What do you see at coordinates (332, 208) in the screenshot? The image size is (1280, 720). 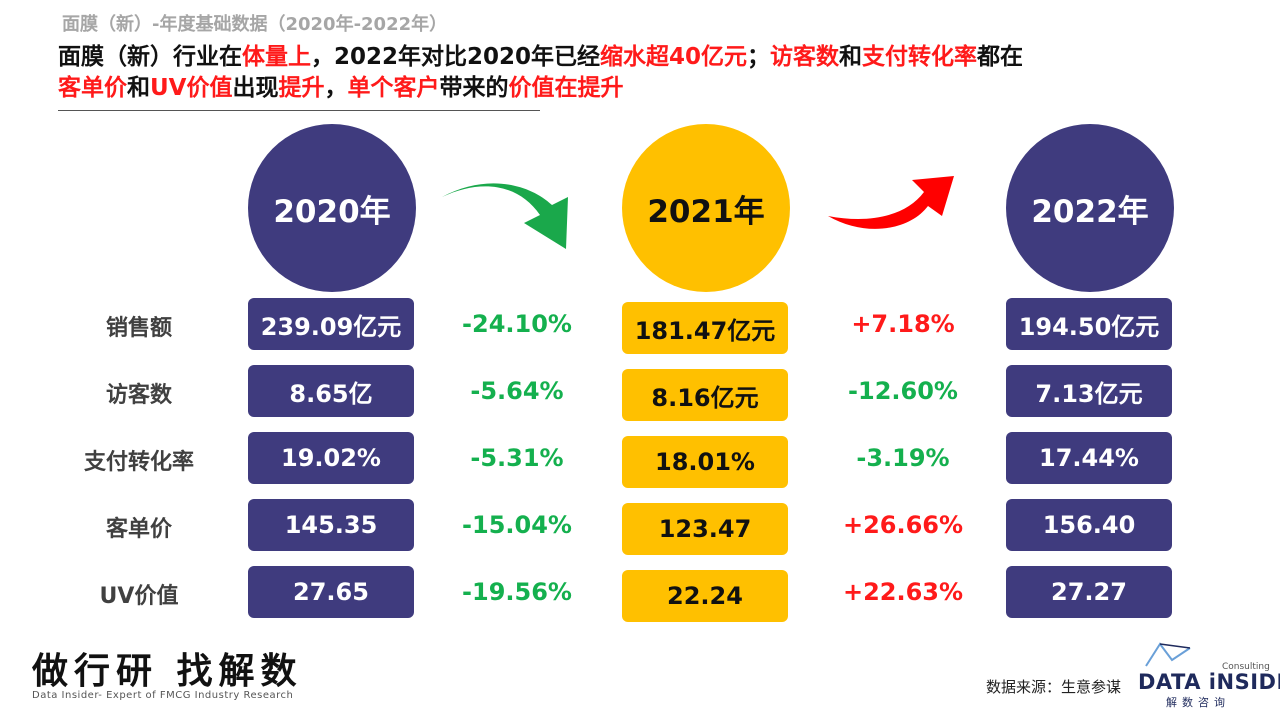 I see `year-circle-2020: 2020年` at bounding box center [332, 208].